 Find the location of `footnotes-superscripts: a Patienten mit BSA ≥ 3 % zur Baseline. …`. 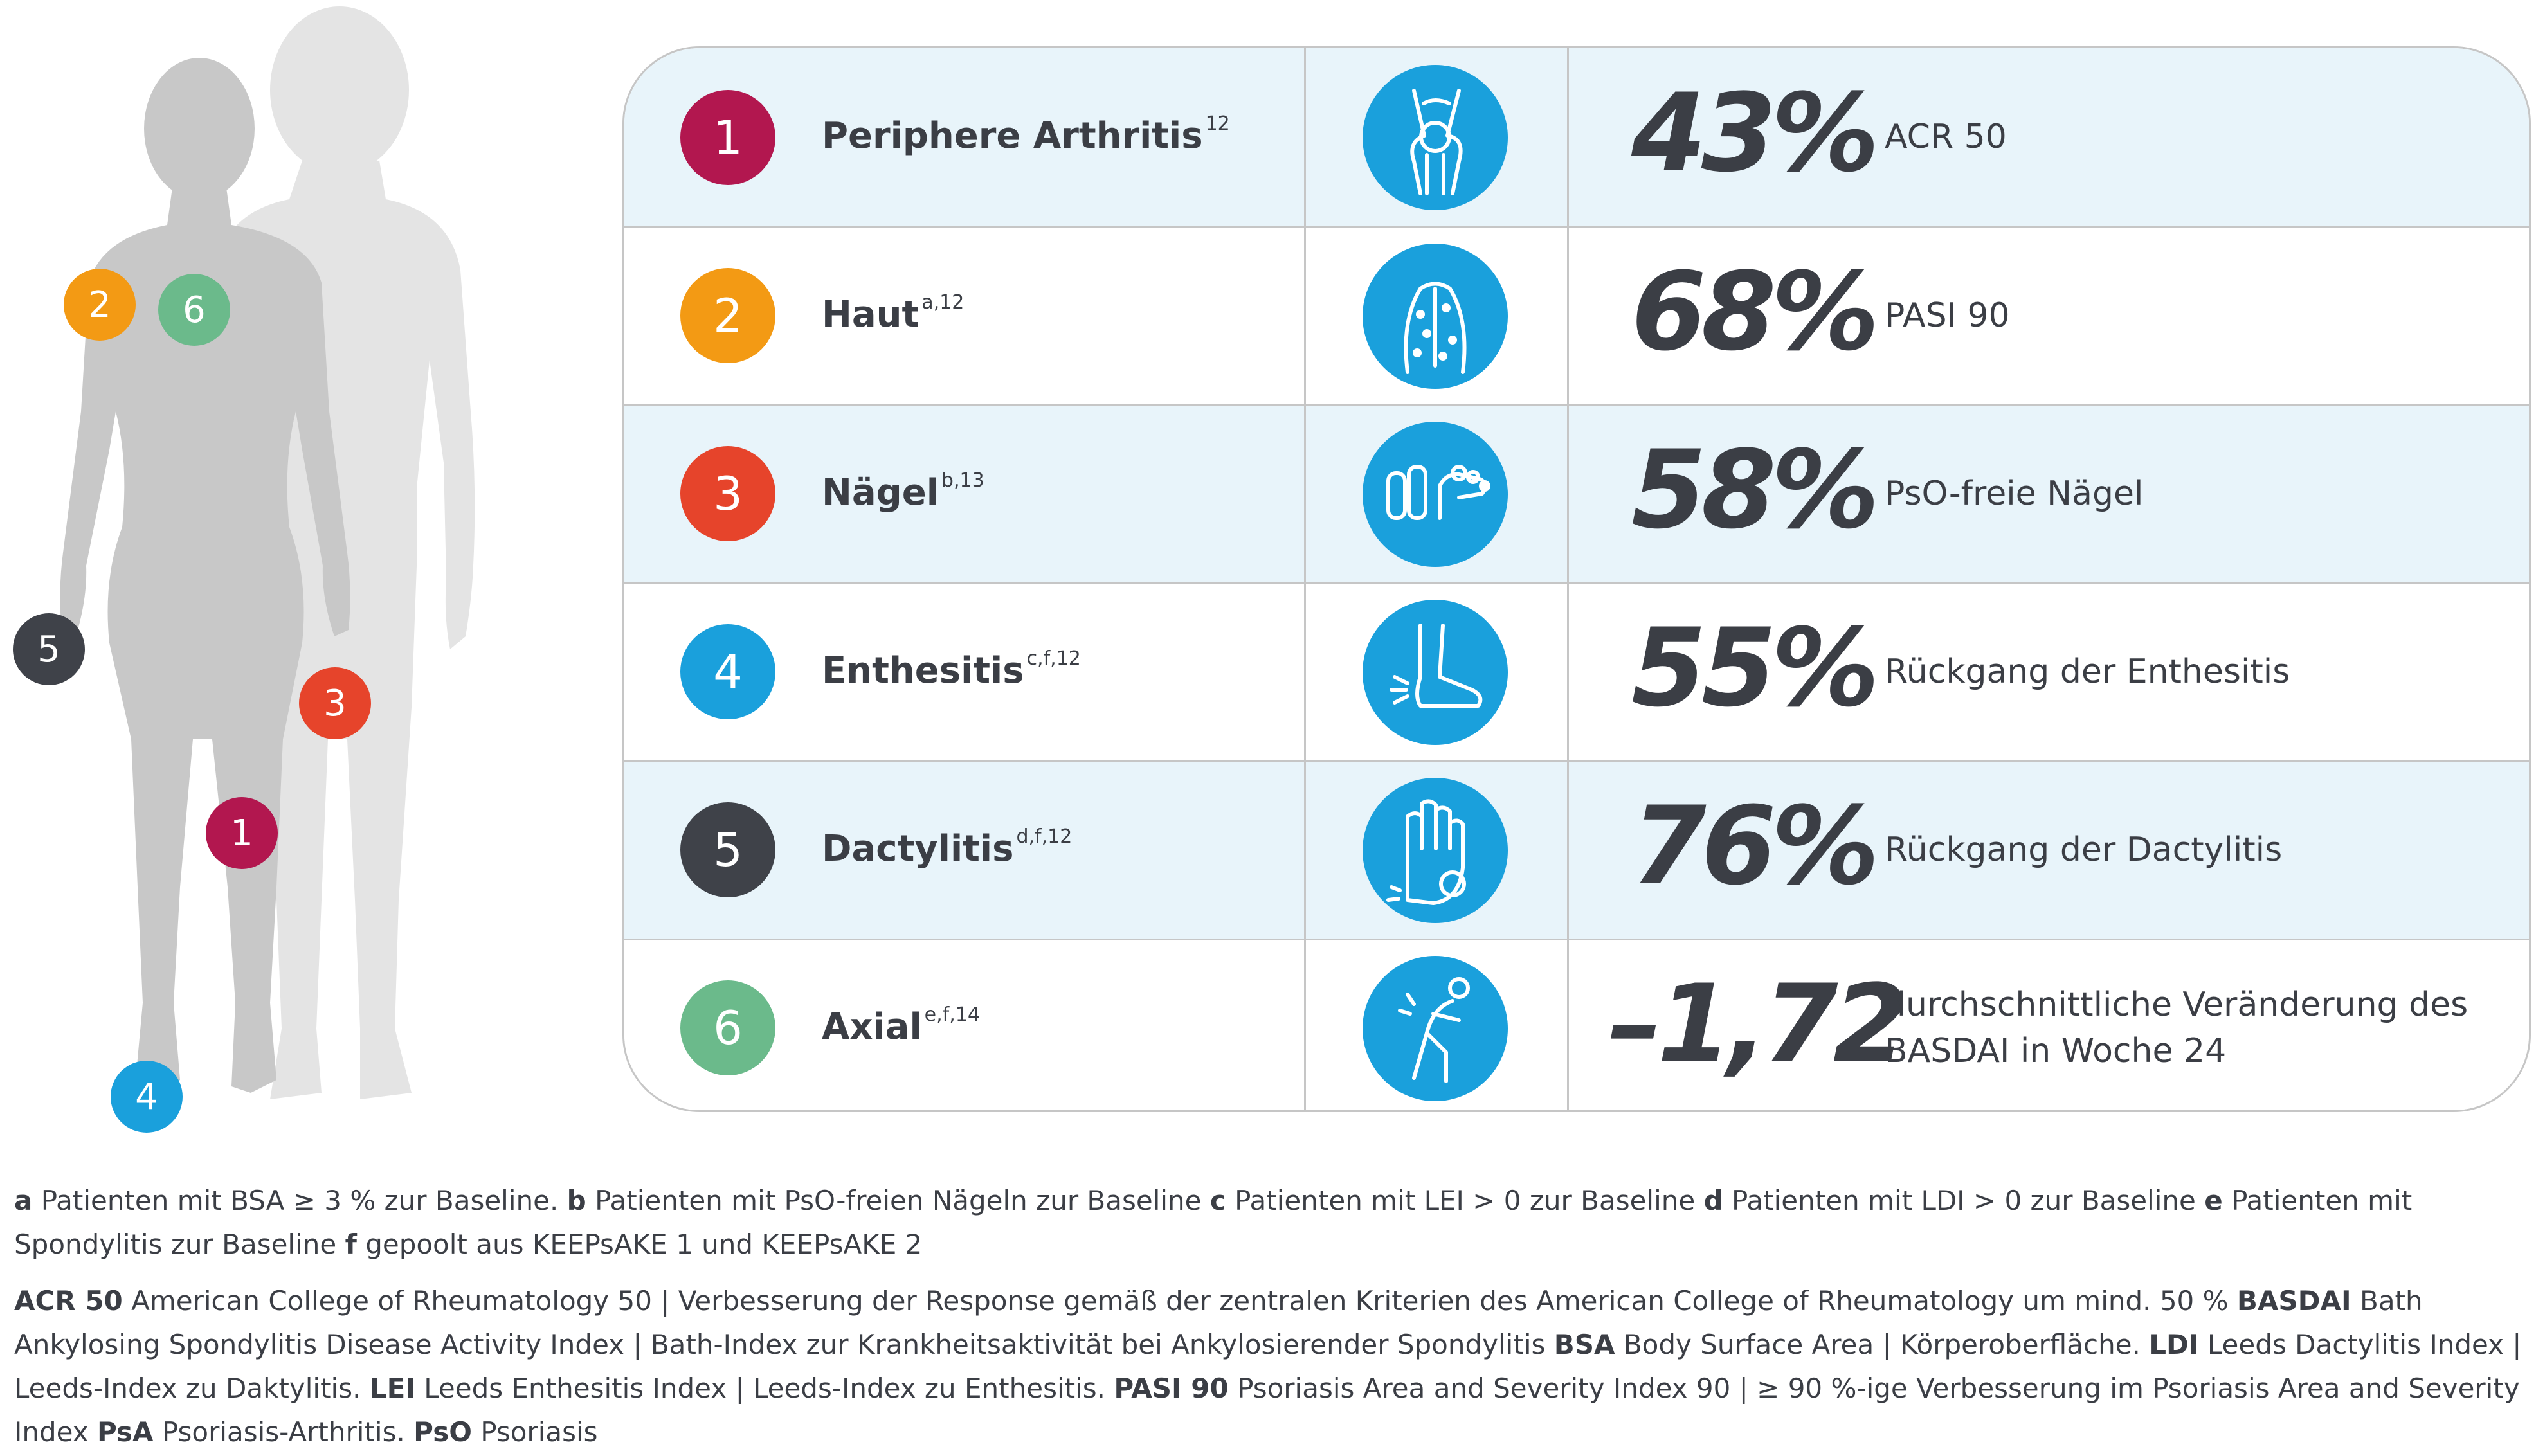

footnotes-superscripts: a Patienten mit BSA ≥ 3 % zur Baseline. … is located at coordinates (1268, 1223).